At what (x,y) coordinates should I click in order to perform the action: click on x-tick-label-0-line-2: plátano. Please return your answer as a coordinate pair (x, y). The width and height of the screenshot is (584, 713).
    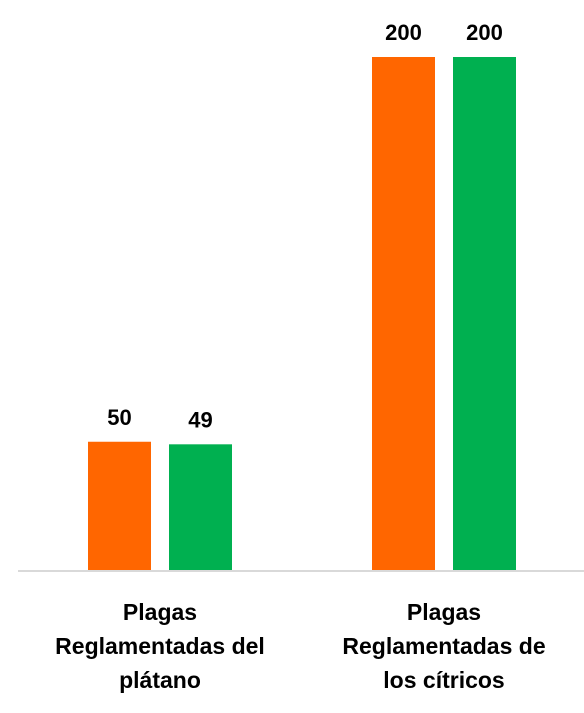
    Looking at the image, I should click on (160, 680).